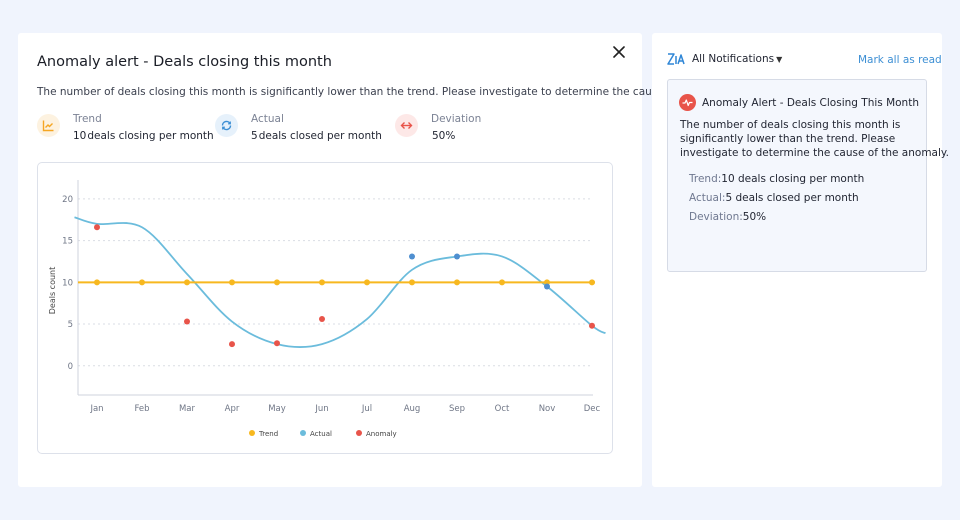  I want to click on metric-deviation: Deviation 50%, so click(438, 127).